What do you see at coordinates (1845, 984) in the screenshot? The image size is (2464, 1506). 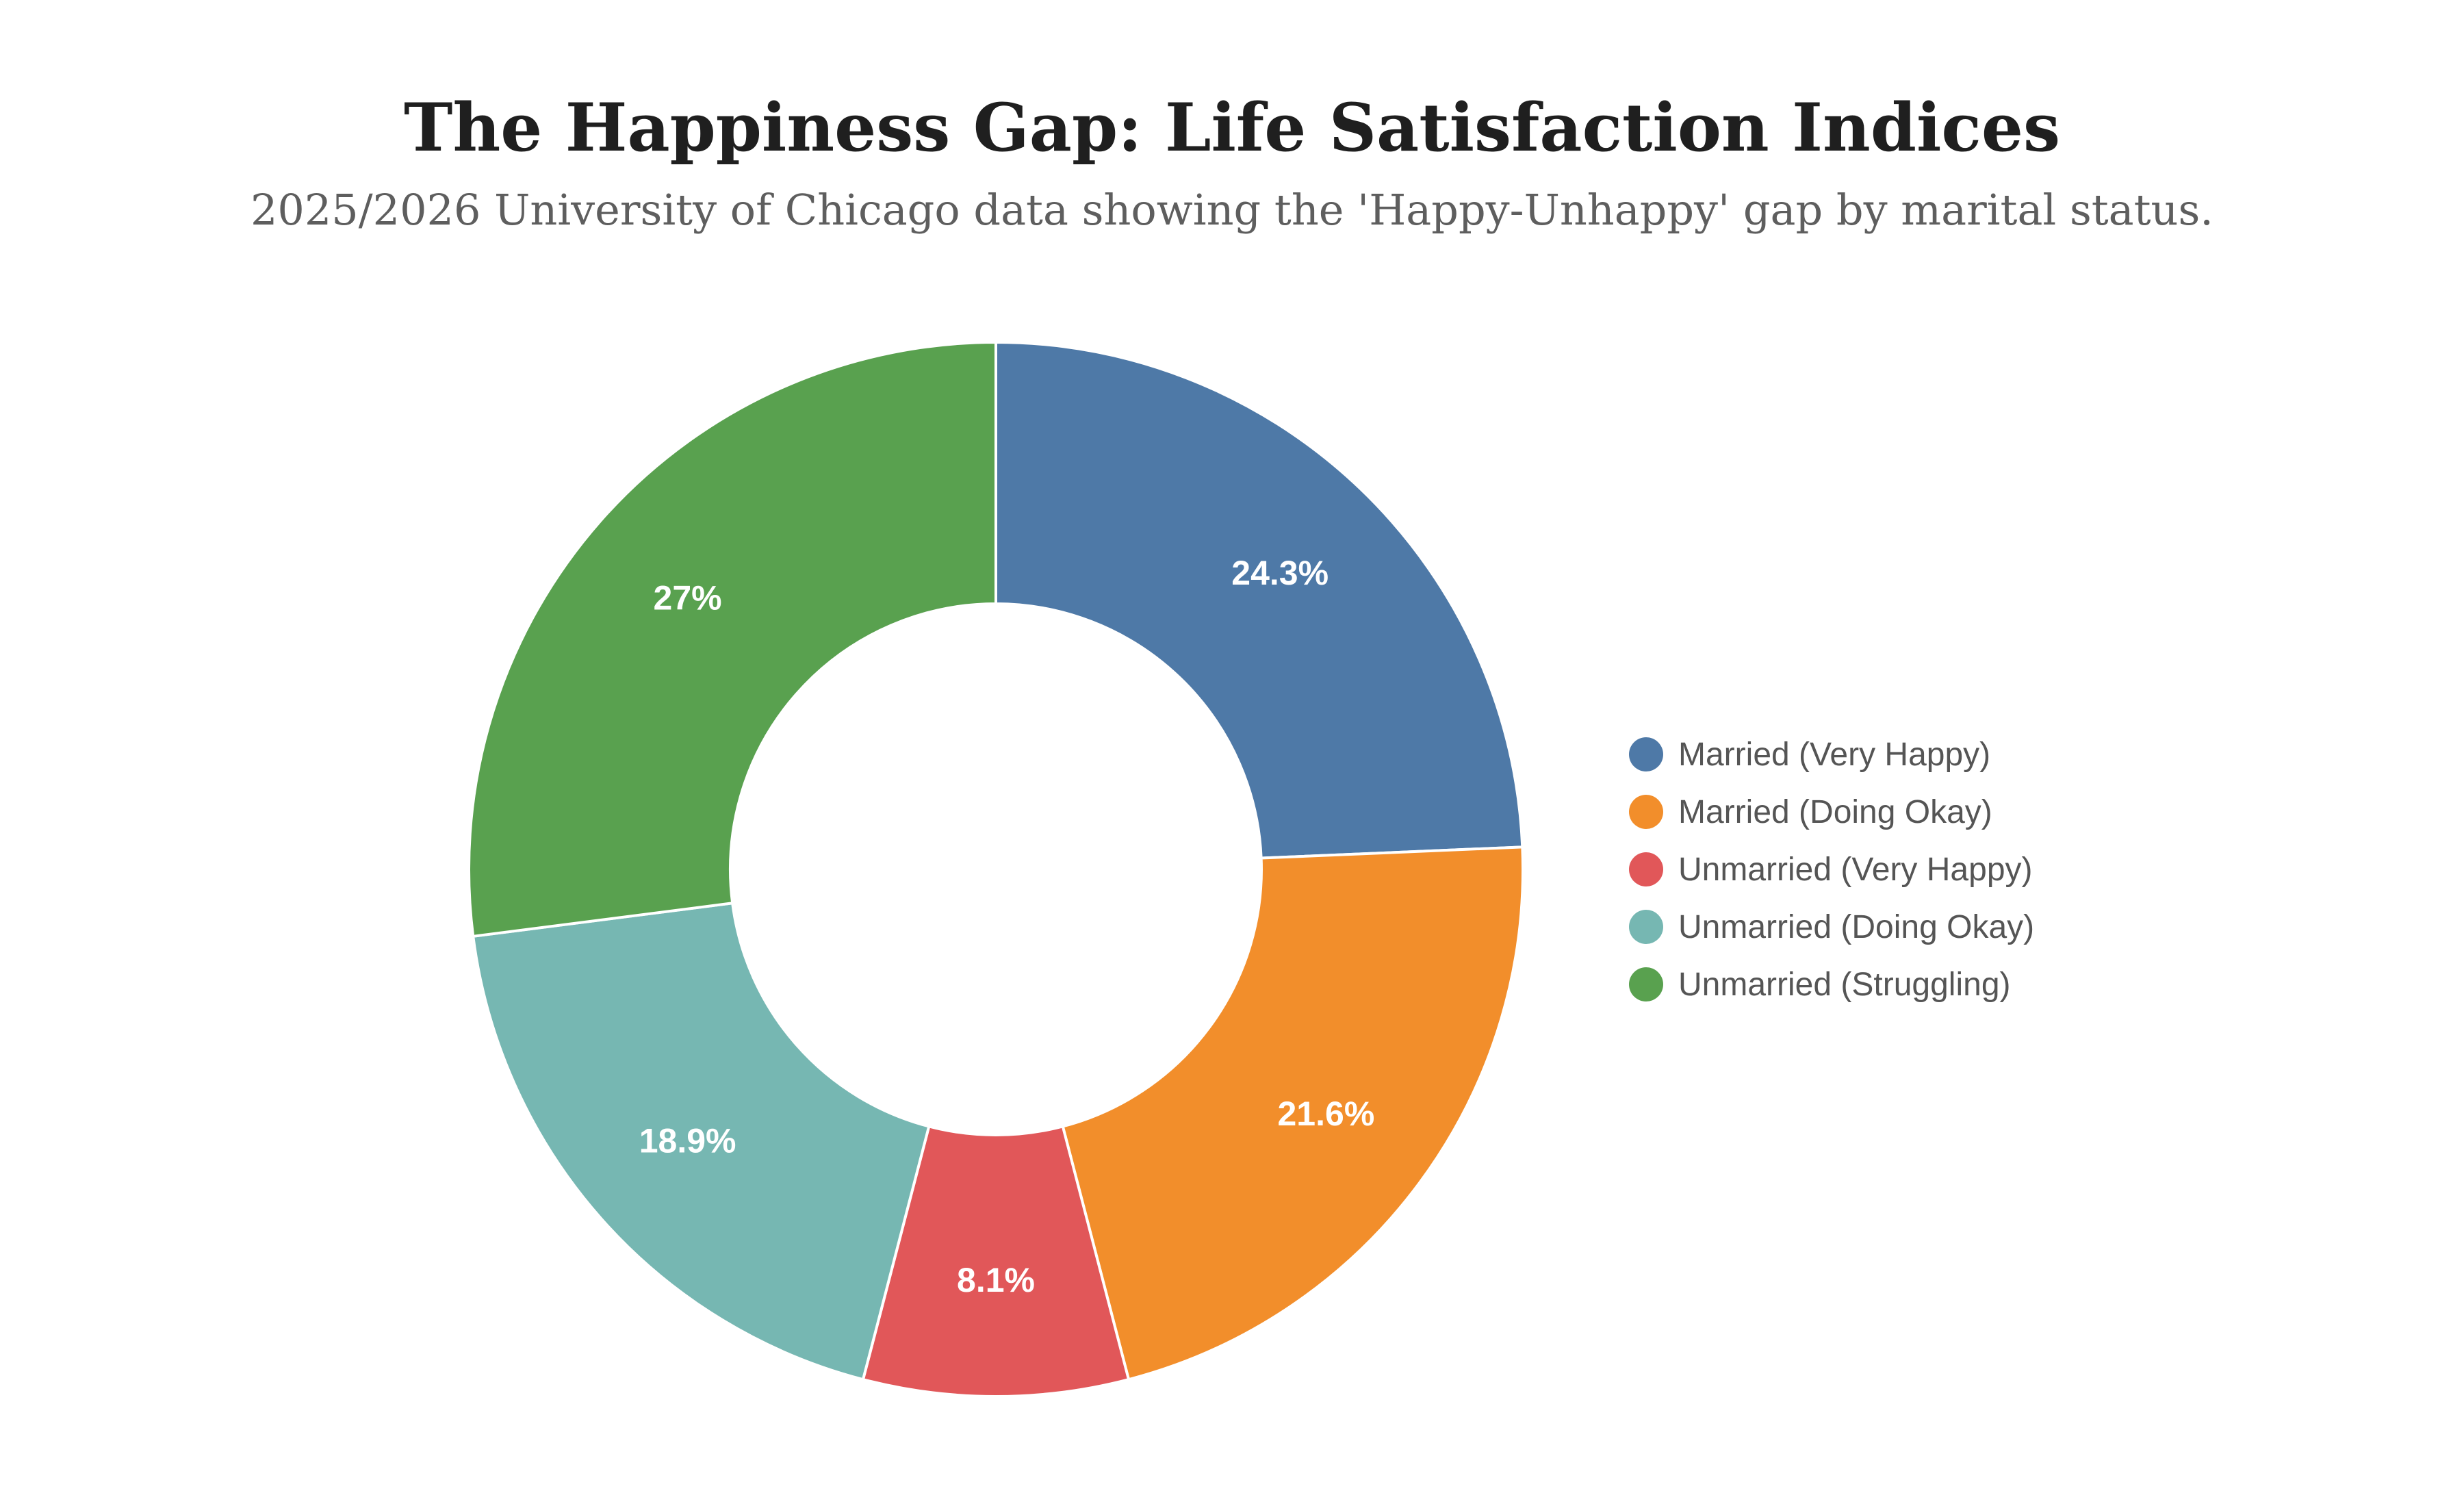 I see `legend-label: Unmarried (Struggling)` at bounding box center [1845, 984].